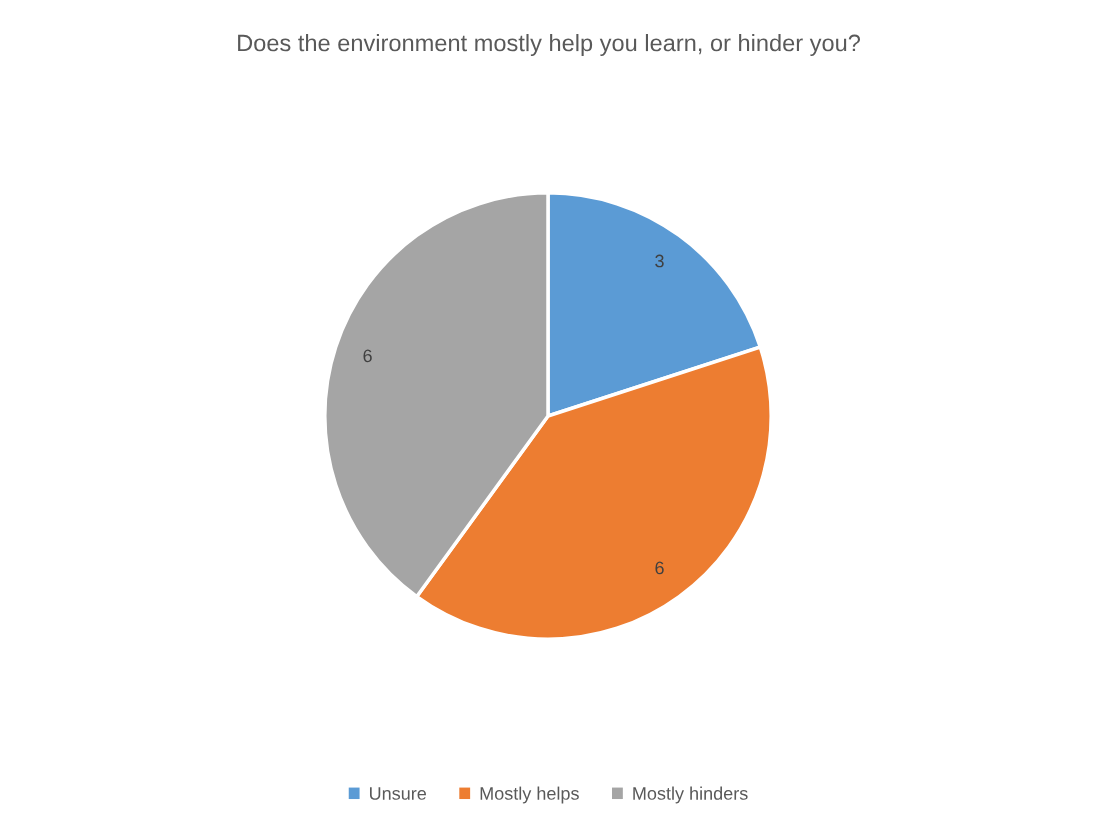 This screenshot has width=1097, height=834. What do you see at coordinates (529, 795) in the screenshot?
I see `legend-label: Mostly helps` at bounding box center [529, 795].